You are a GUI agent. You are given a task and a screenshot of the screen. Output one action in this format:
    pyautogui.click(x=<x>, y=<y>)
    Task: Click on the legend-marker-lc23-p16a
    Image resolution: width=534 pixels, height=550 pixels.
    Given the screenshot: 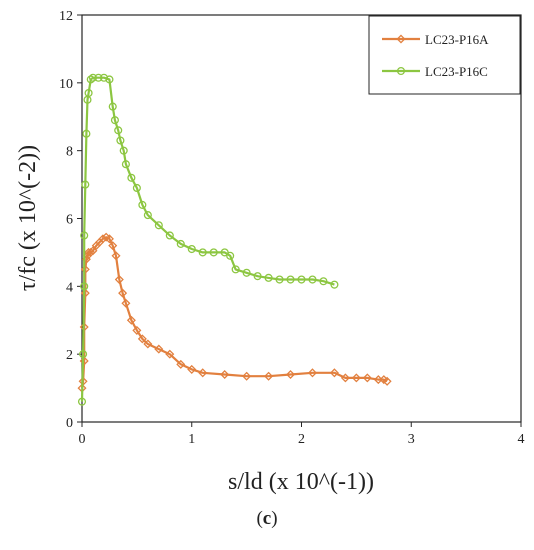 What is the action you would take?
    pyautogui.click(x=401, y=39)
    